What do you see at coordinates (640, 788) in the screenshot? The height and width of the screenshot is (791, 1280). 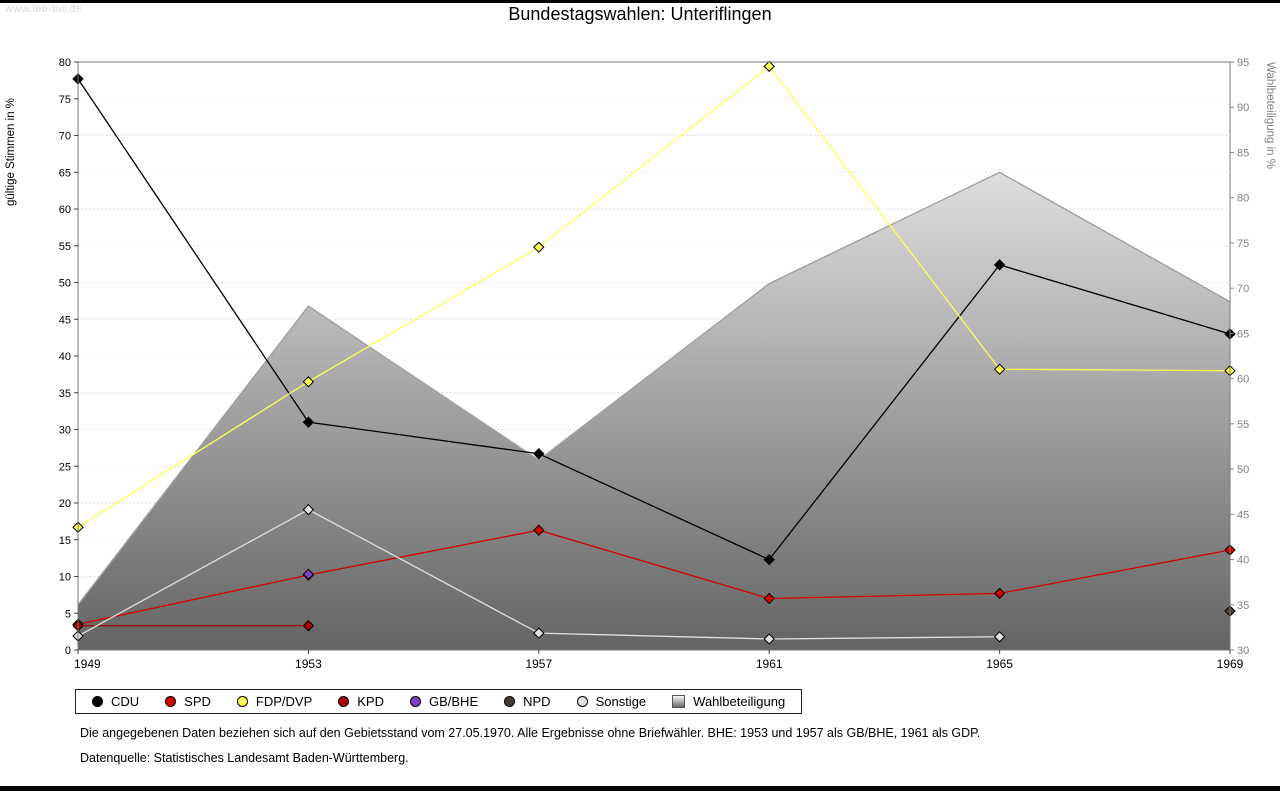 I see `bottom-border-bar` at bounding box center [640, 788].